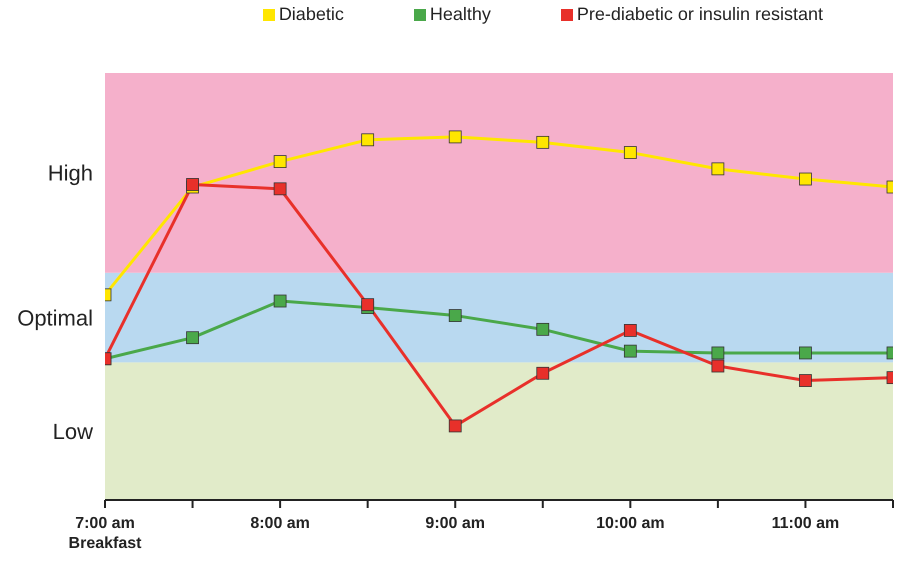 The image size is (901, 586). I want to click on x-tick-label: 7:00 am Breakfast, so click(105, 533).